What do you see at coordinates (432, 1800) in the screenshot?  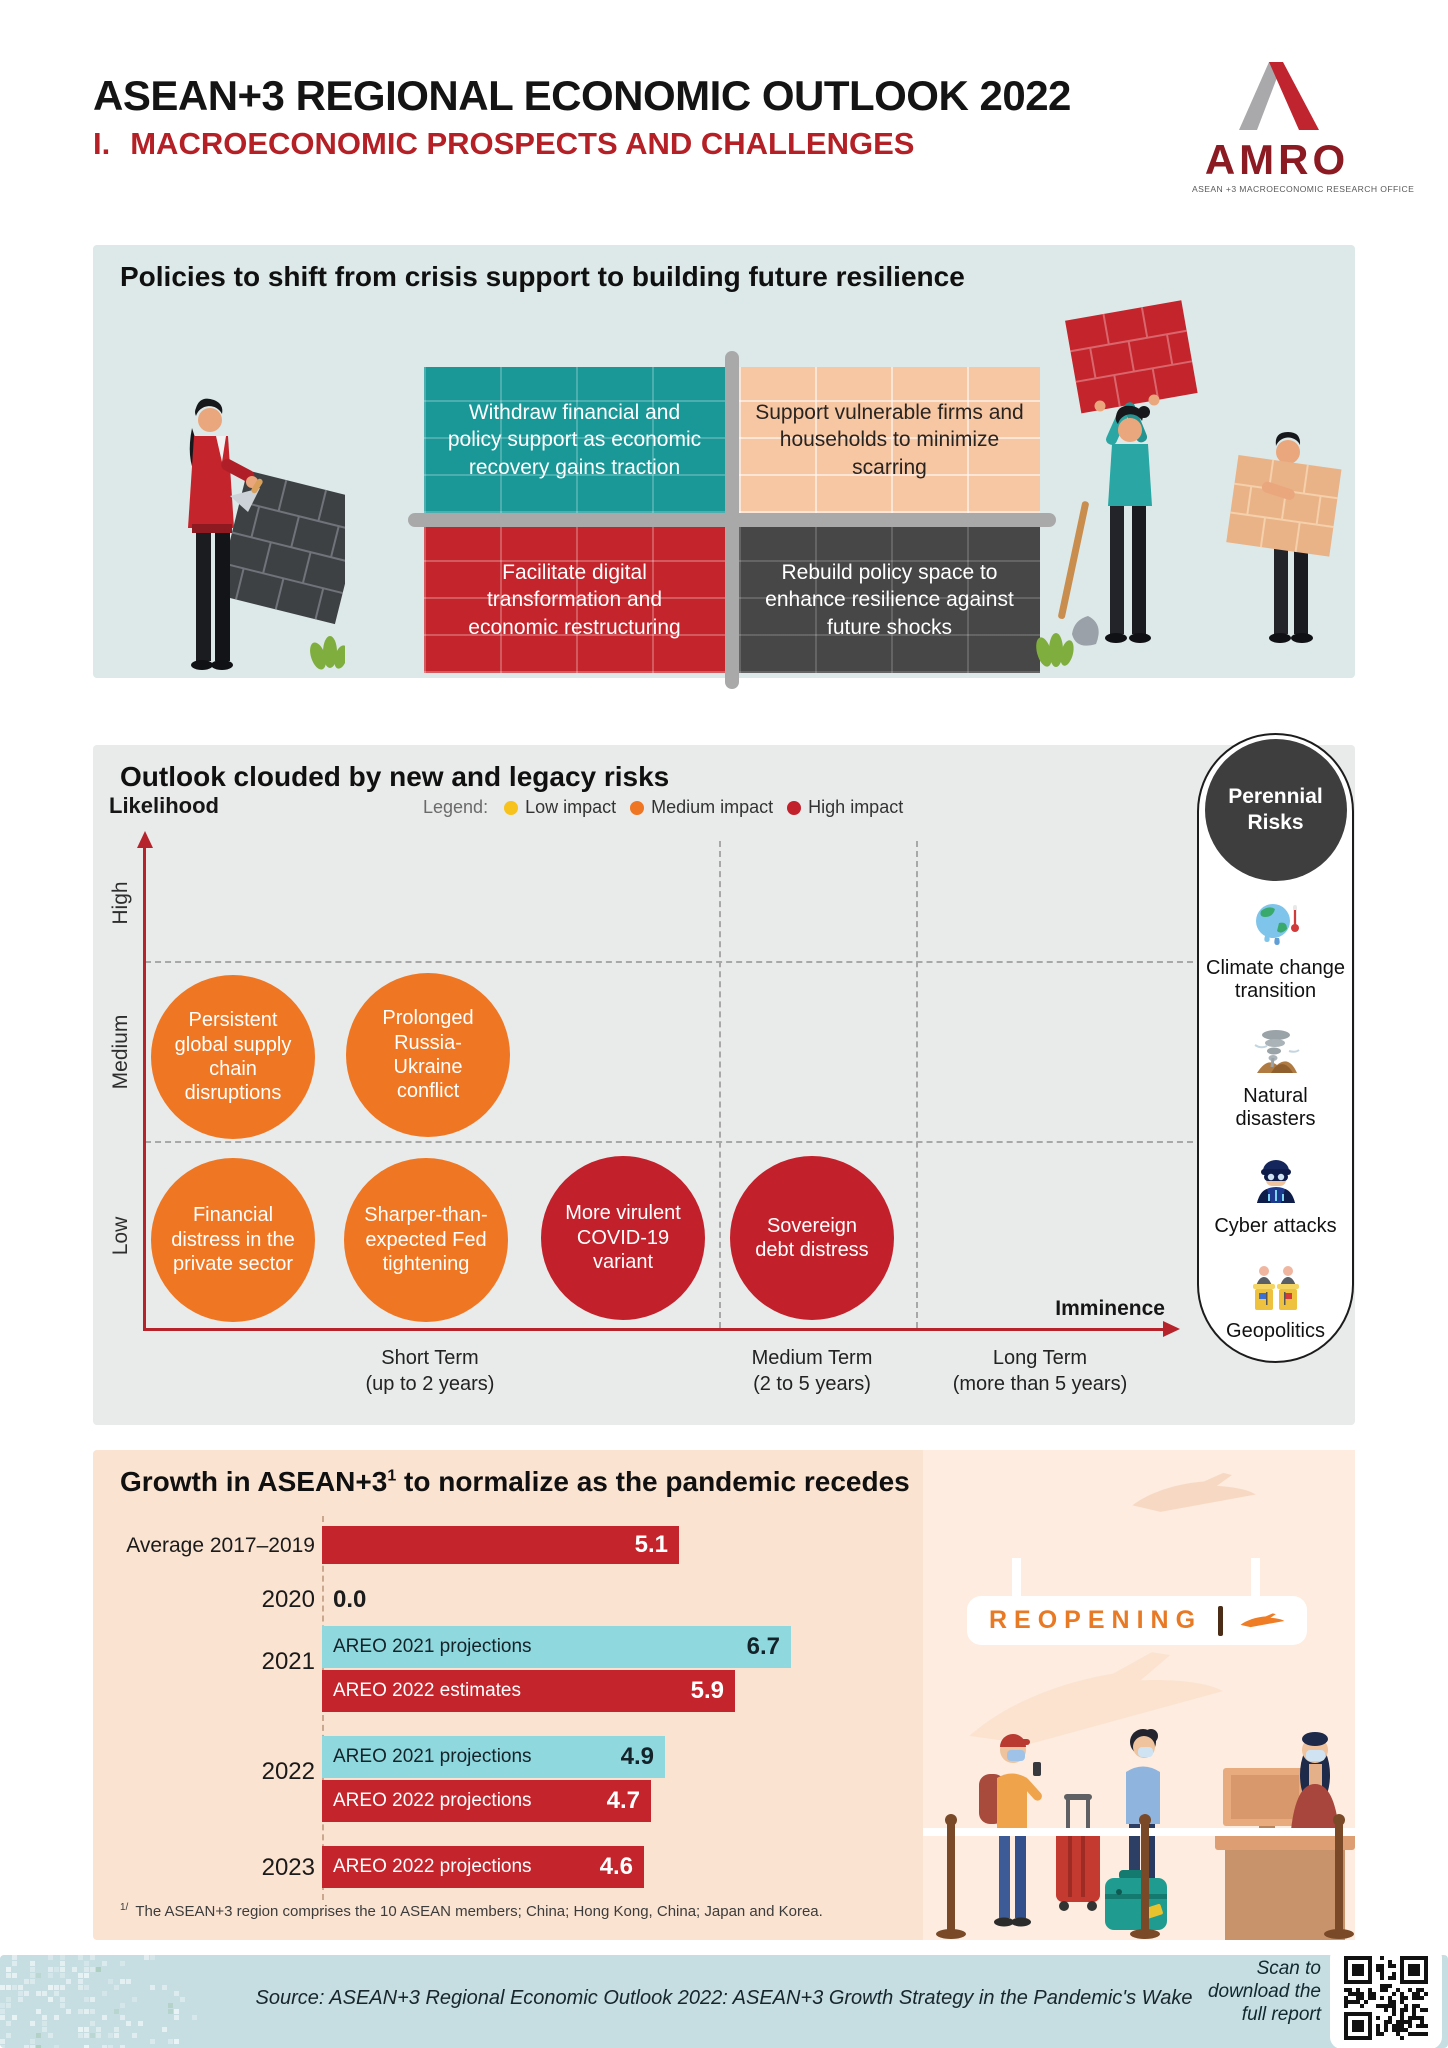 I see `bar-series-label: AREO 2022 projections` at bounding box center [432, 1800].